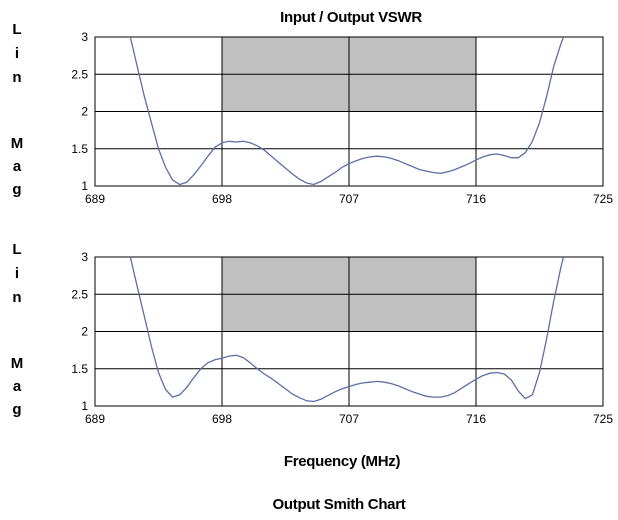 The width and height of the screenshot is (618, 520). I want to click on chart-title: Input / Output VSWR, so click(351, 17).